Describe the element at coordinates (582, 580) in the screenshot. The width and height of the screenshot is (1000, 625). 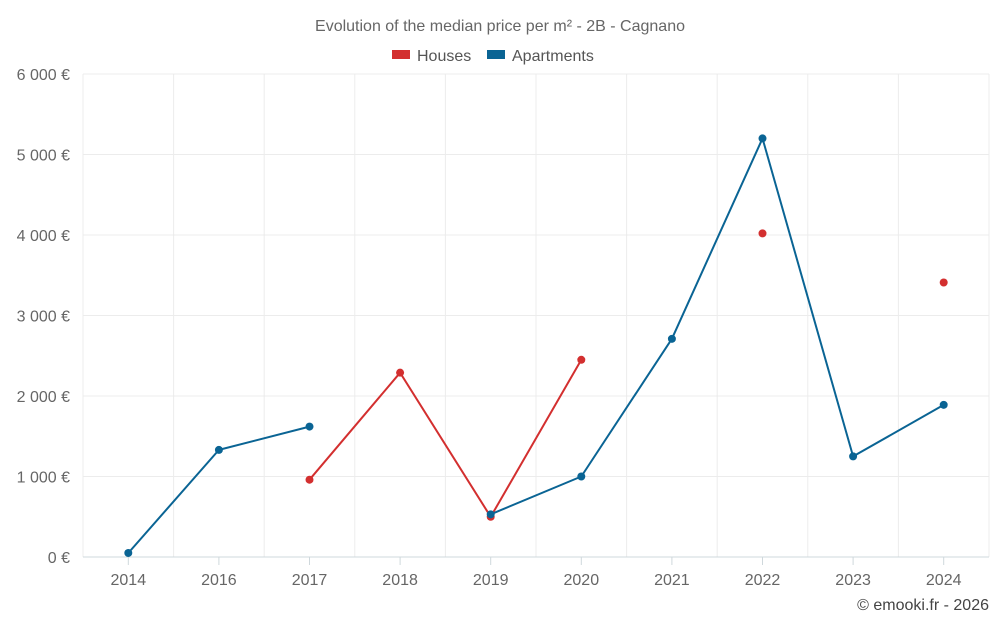
I see `x-tick-label: 2020` at that location.